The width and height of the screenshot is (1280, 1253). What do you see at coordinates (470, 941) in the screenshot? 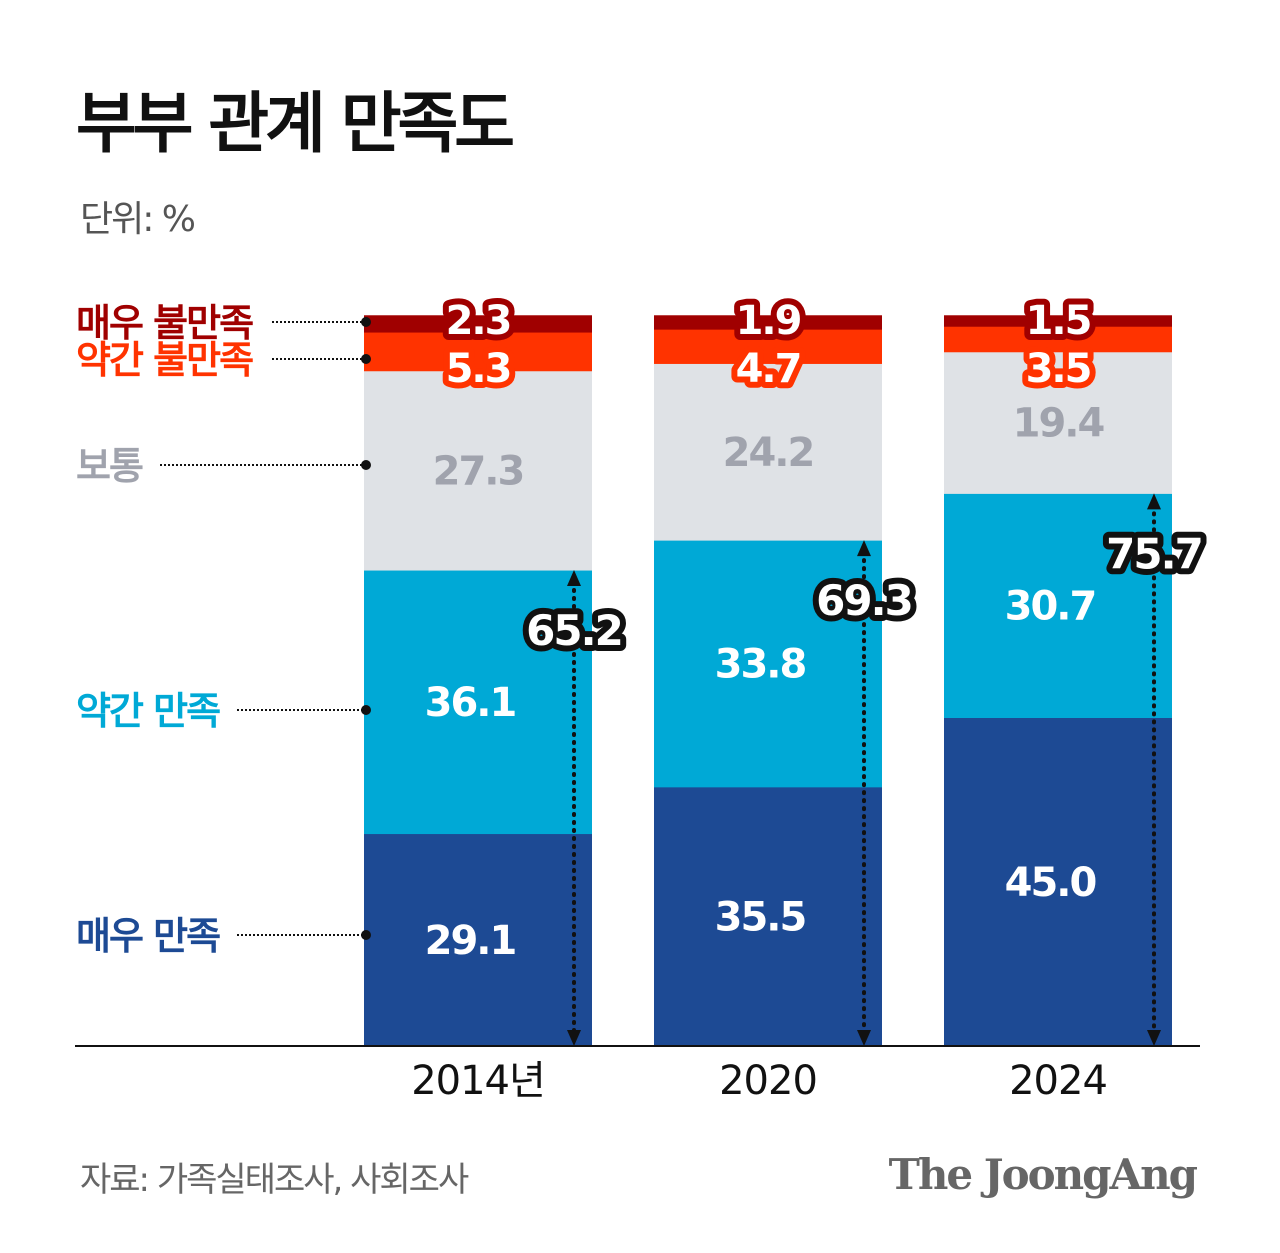
I see `data-label: 29.1` at bounding box center [470, 941].